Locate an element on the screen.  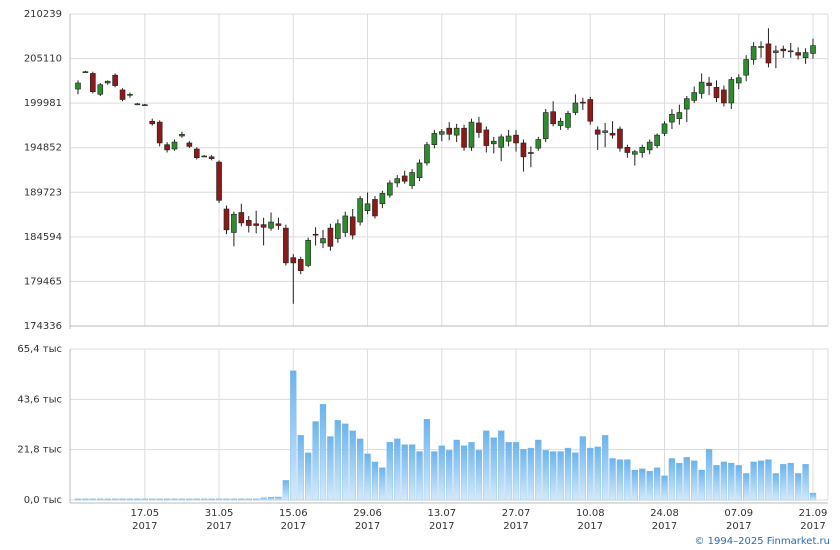
x-tick-label: 10.08 is located at coordinates (590, 513).